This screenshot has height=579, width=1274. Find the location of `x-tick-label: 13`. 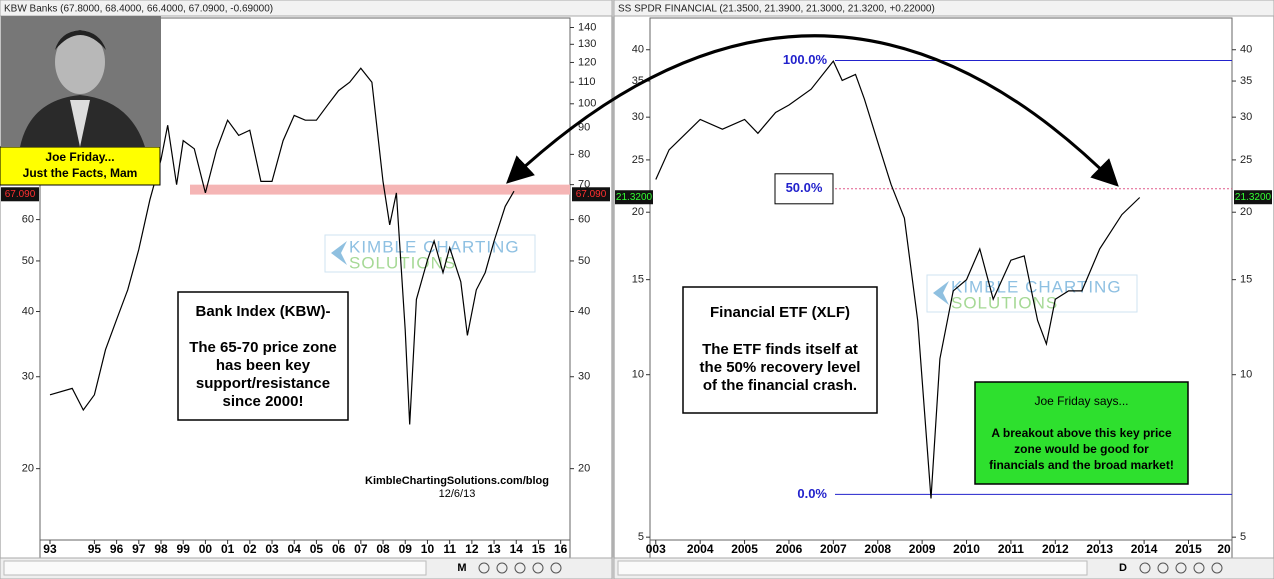

x-tick-label: 13 is located at coordinates (494, 549).